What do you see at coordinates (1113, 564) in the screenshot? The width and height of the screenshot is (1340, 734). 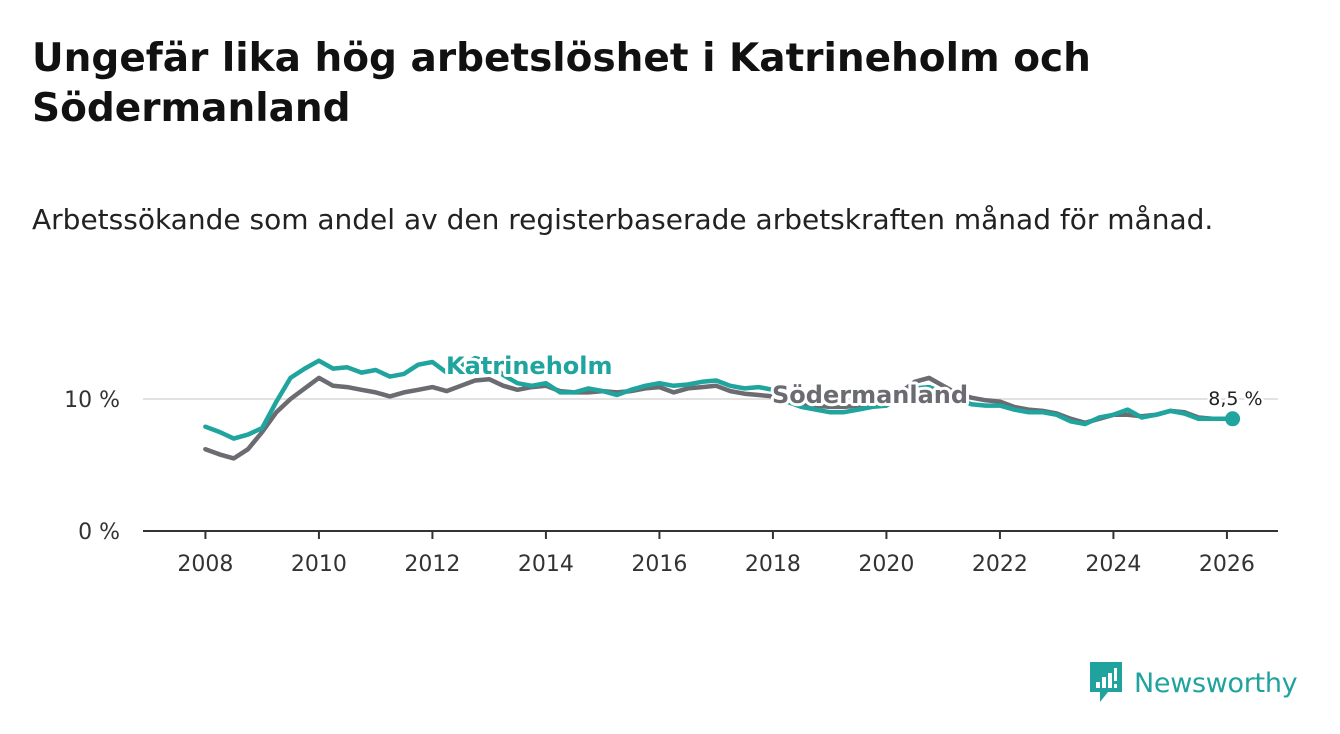 I see `x-tick-label: 2024` at bounding box center [1113, 564].